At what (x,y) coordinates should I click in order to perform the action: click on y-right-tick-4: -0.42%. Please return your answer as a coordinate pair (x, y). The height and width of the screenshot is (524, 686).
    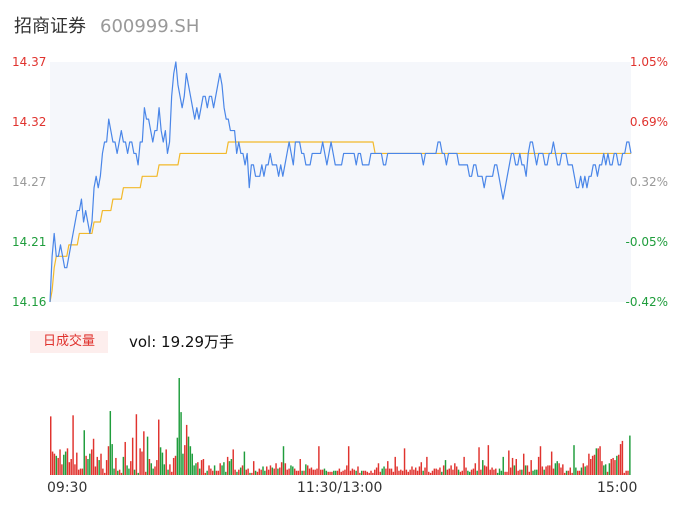
    Looking at the image, I should click on (646, 302).